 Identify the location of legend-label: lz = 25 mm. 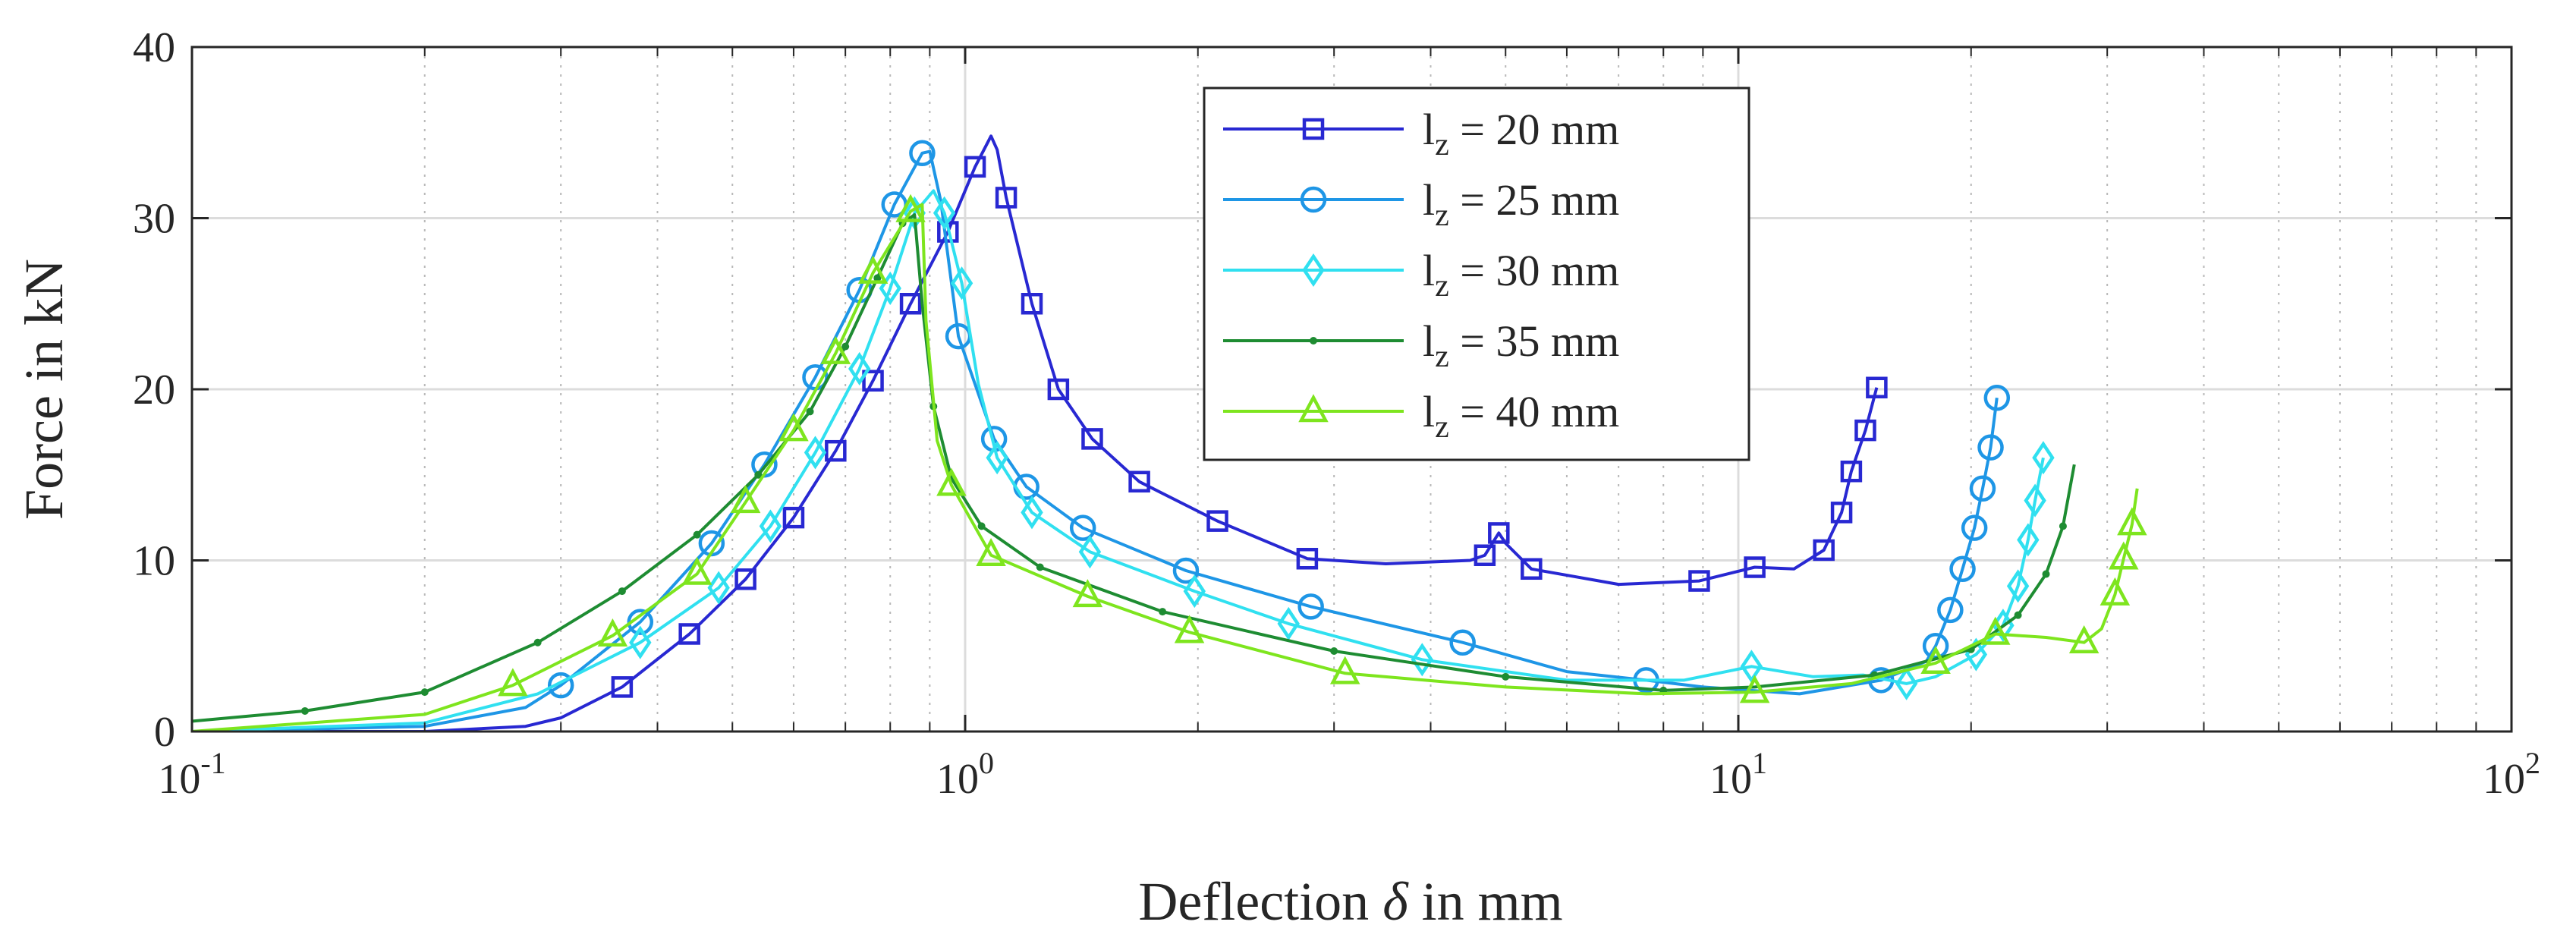
(1521, 204).